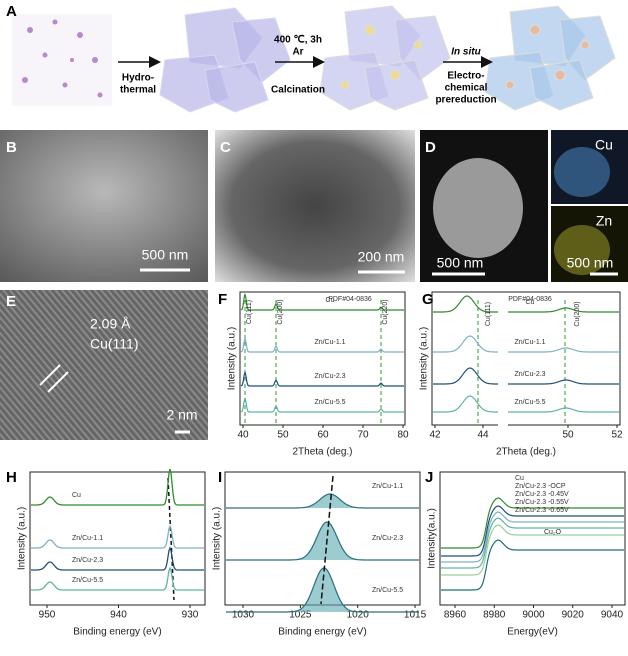  I want to click on reference: Cu₂O, so click(553, 532).